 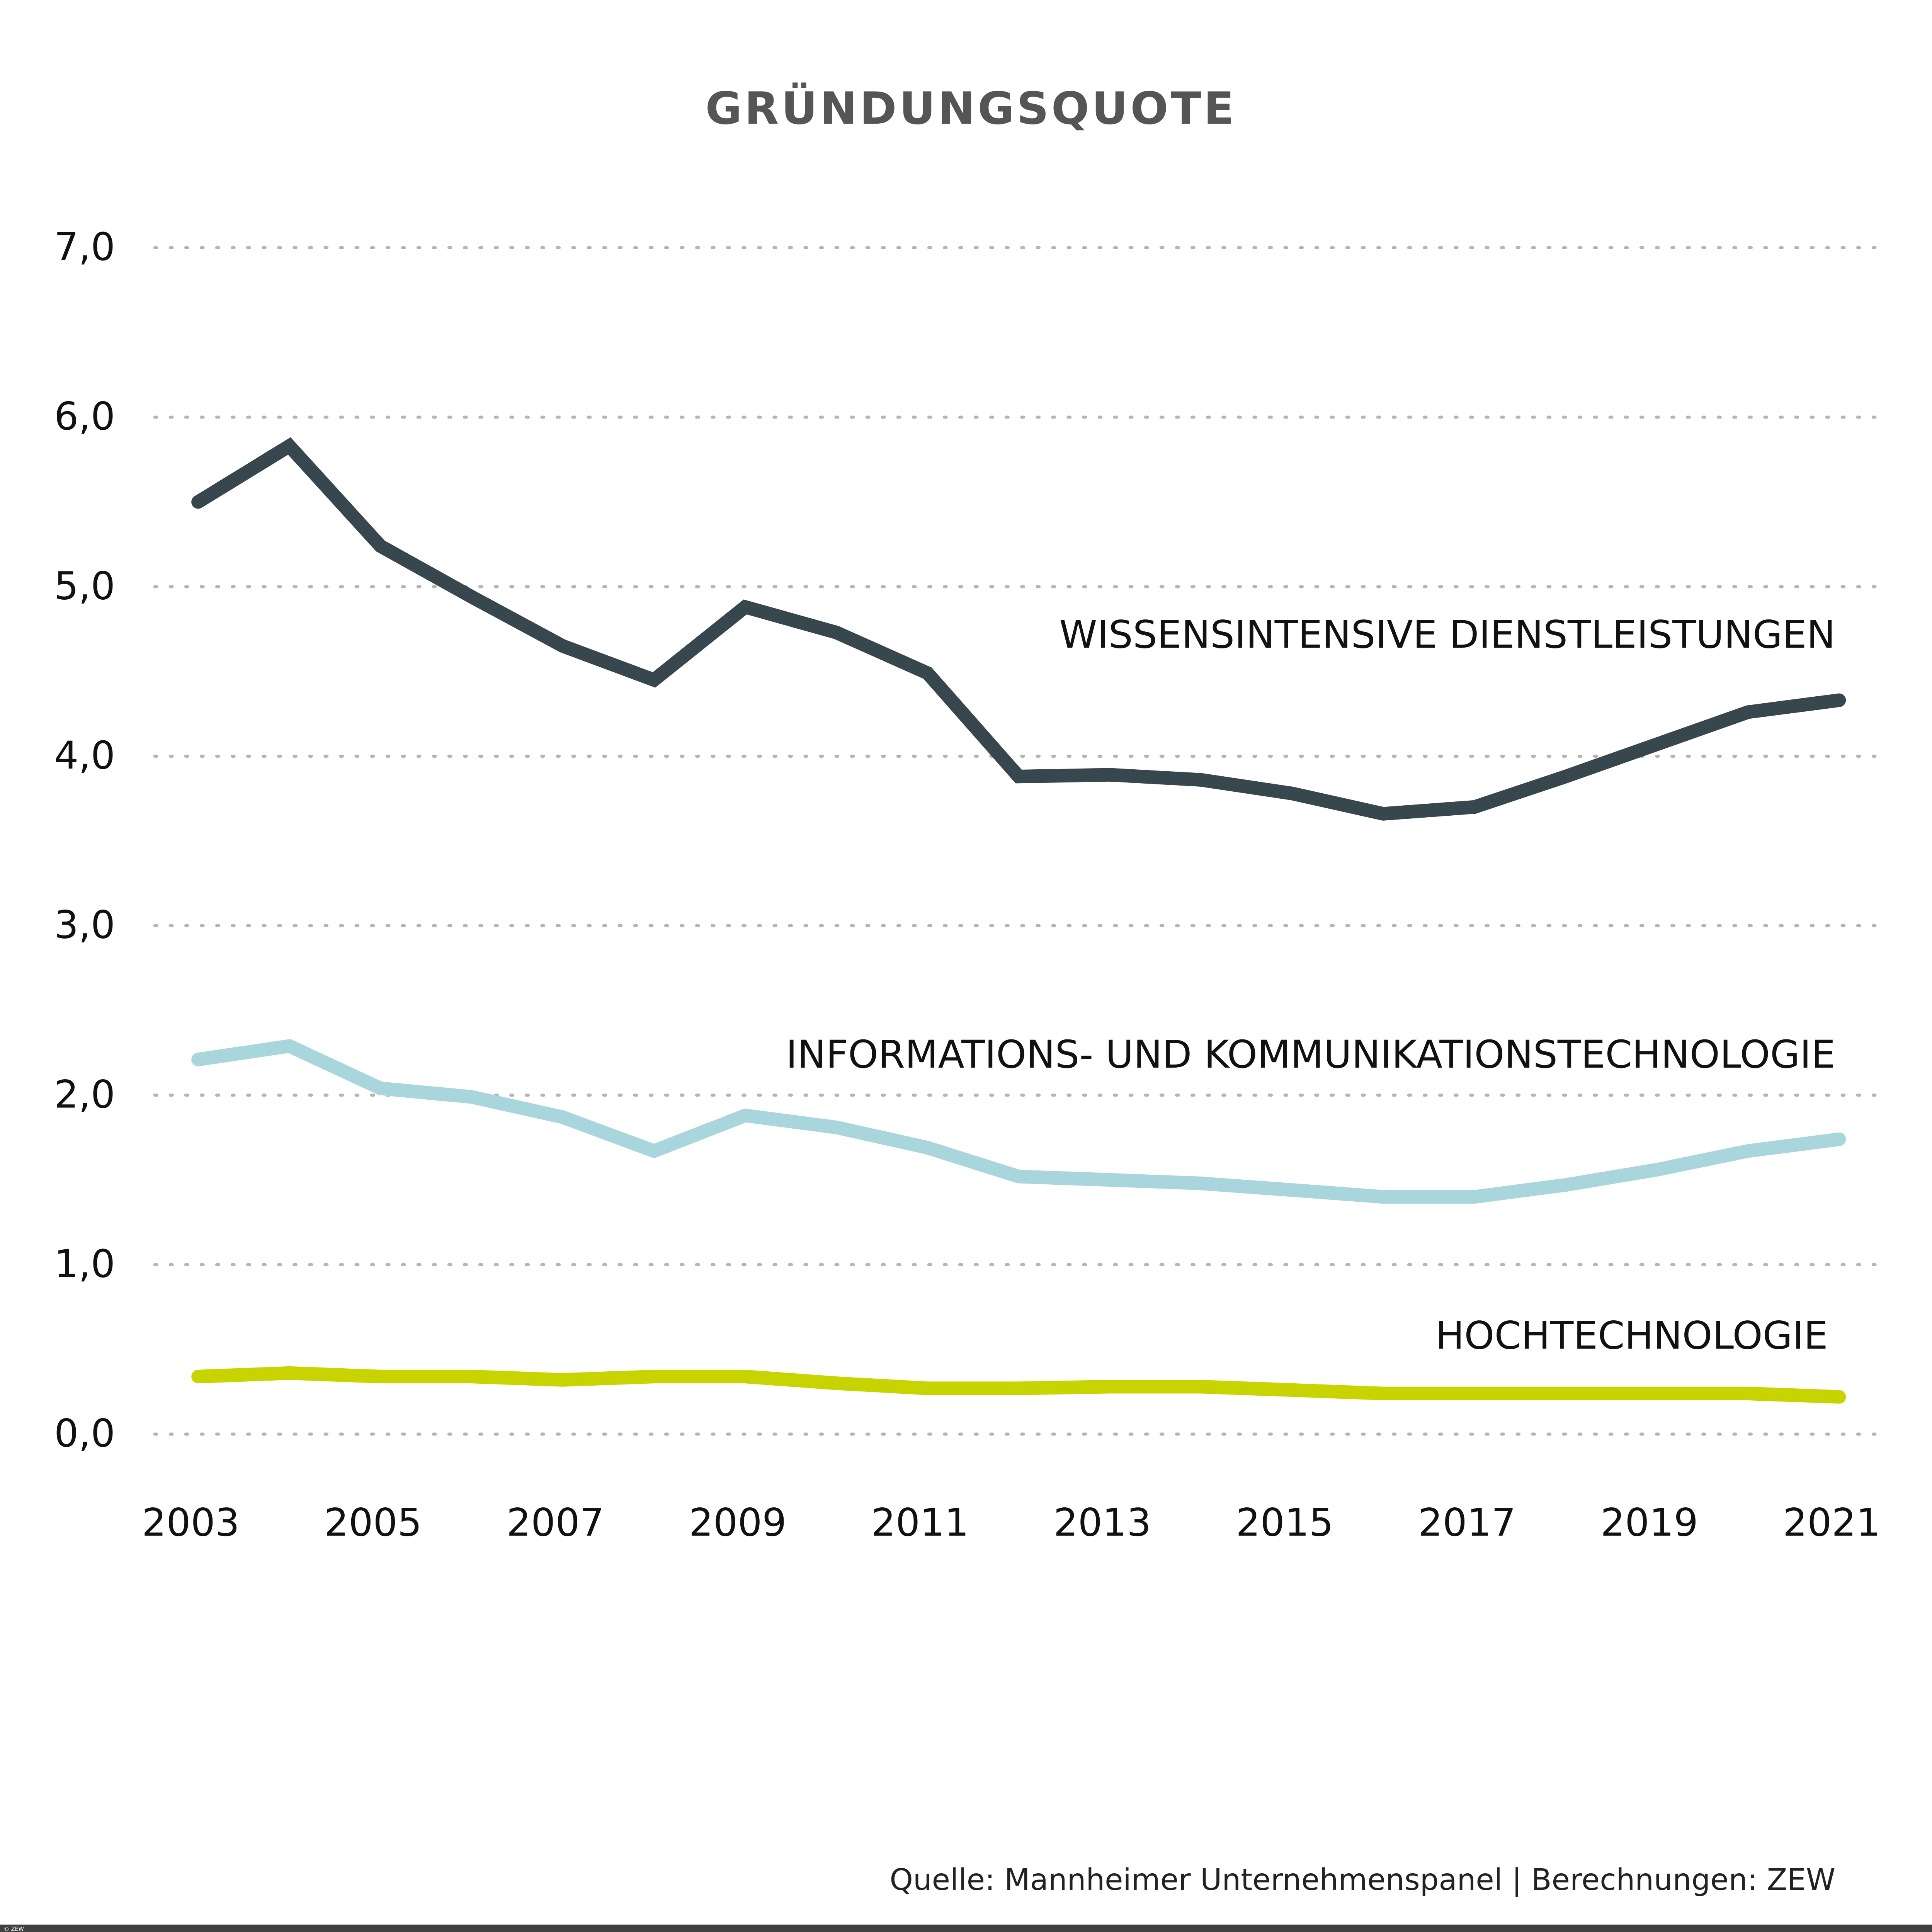 I want to click on x-tick-label: 2005, so click(x=373, y=1523).